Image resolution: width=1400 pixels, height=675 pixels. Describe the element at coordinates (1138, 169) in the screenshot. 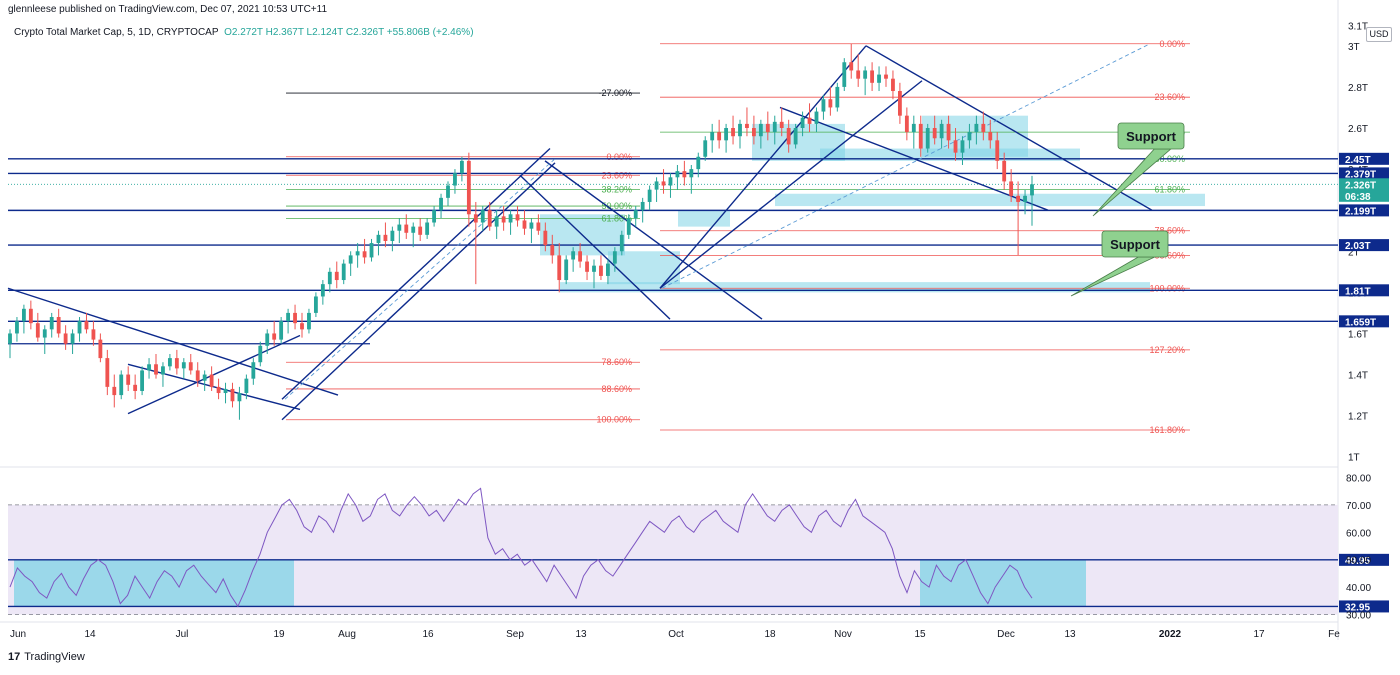

I see `support-callout: Support` at that location.